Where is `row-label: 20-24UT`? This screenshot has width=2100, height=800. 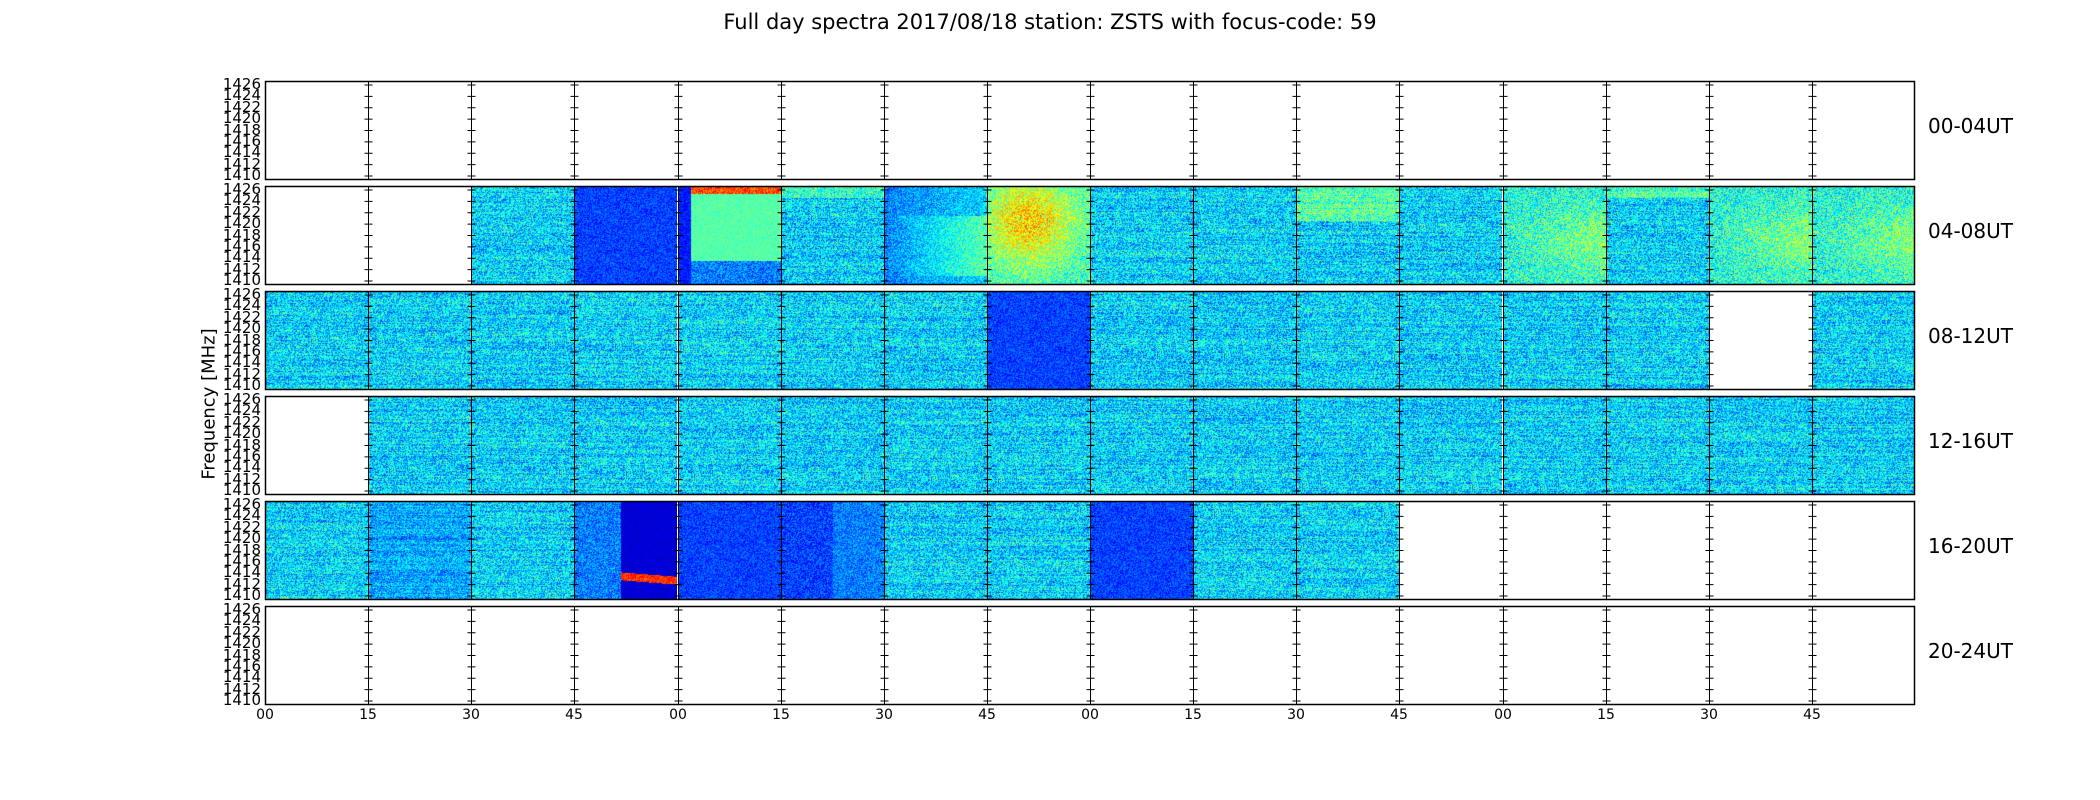
row-label: 20-24UT is located at coordinates (1970, 651).